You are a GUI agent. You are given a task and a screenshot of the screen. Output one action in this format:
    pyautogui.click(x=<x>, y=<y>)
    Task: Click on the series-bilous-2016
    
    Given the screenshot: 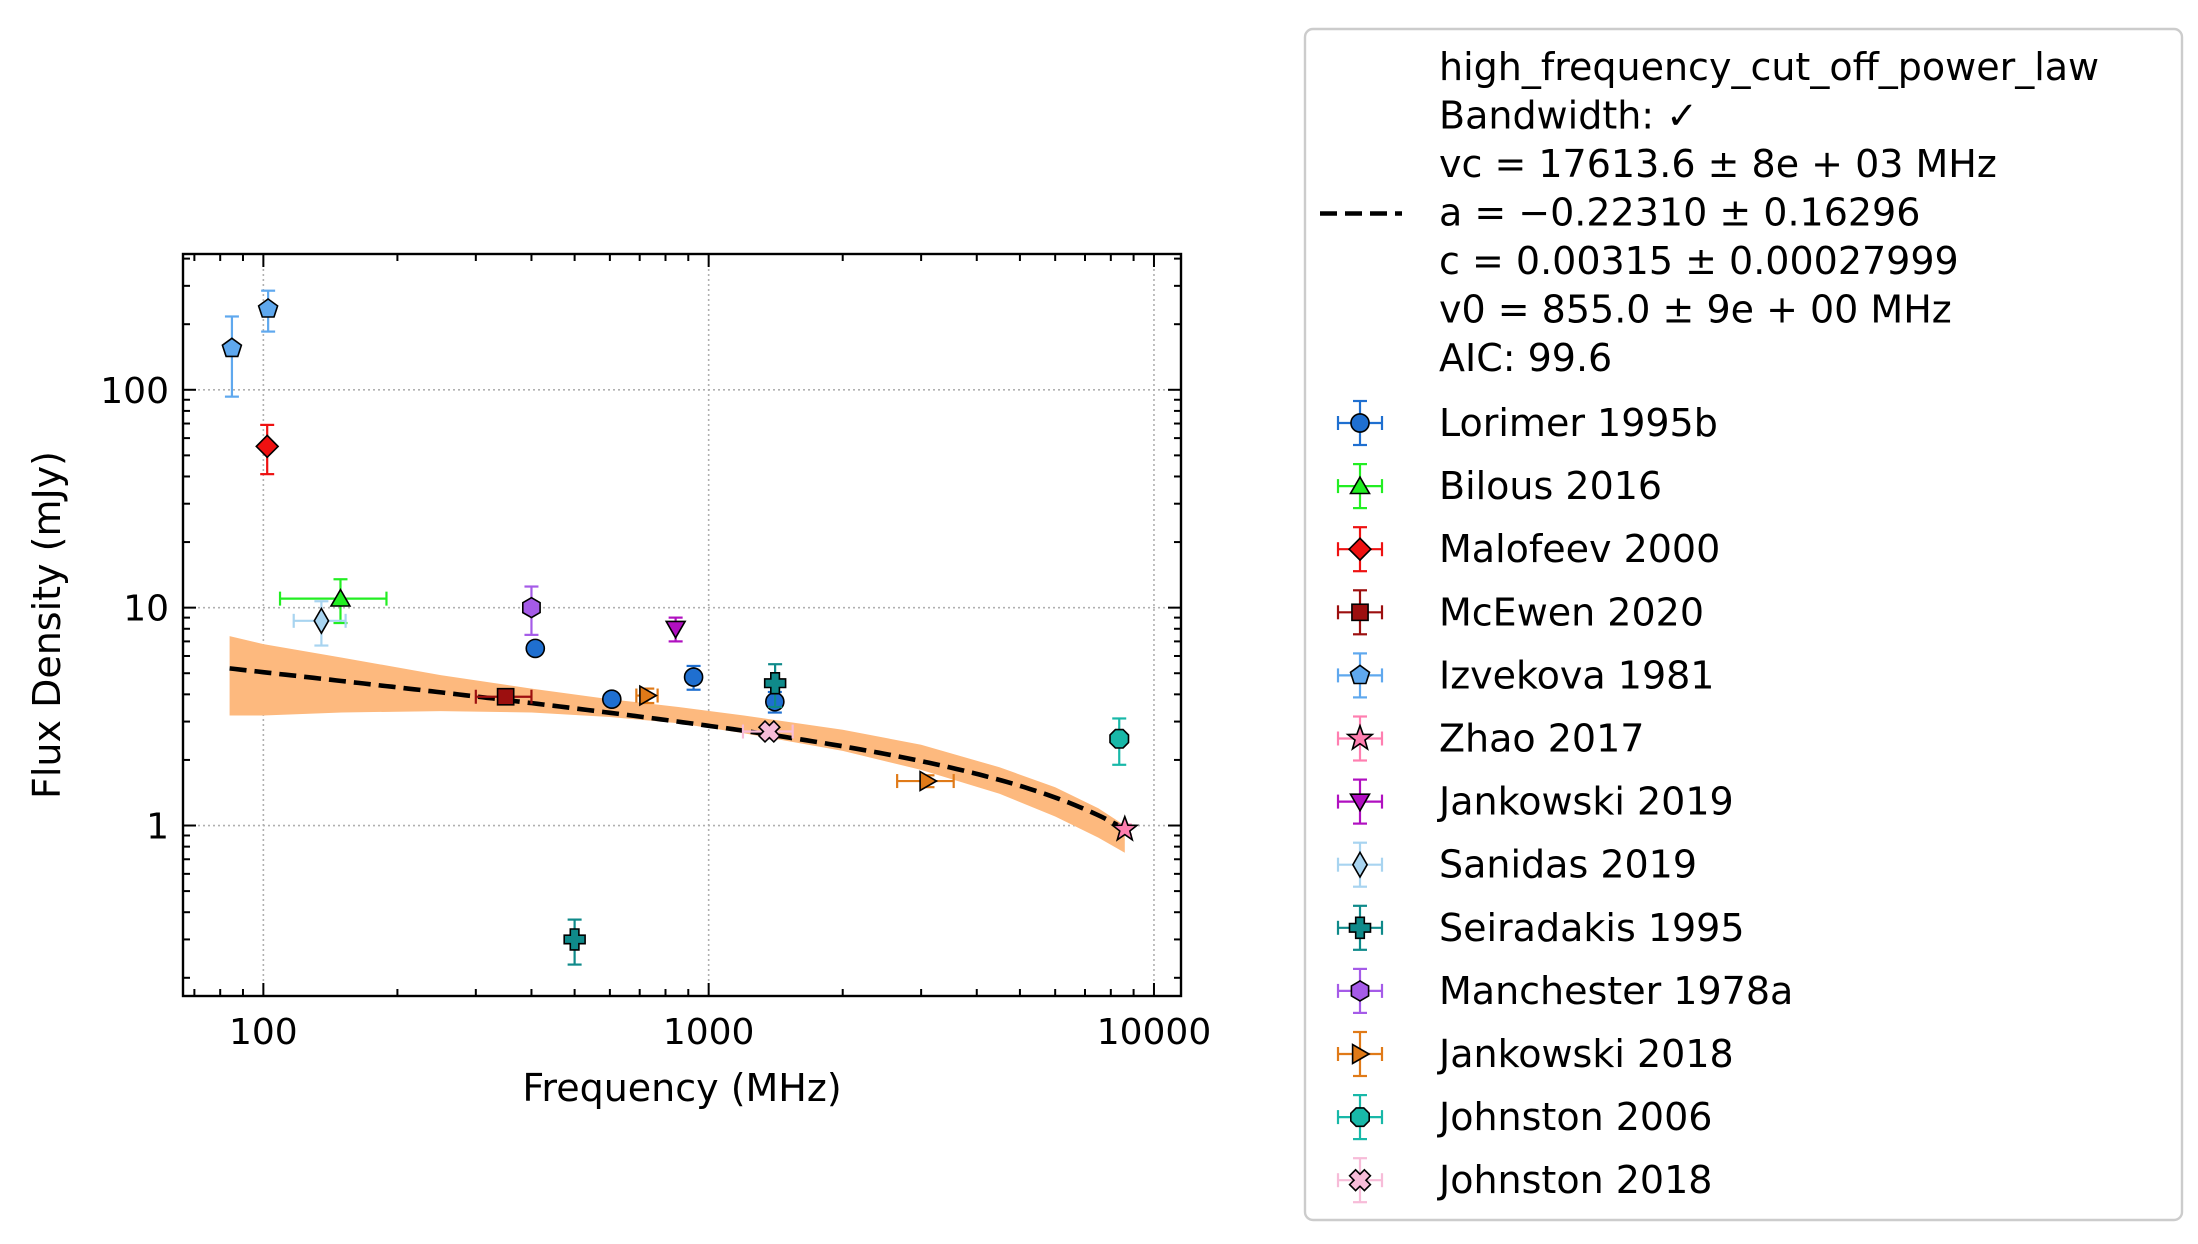 What is the action you would take?
    pyautogui.click(x=333, y=601)
    